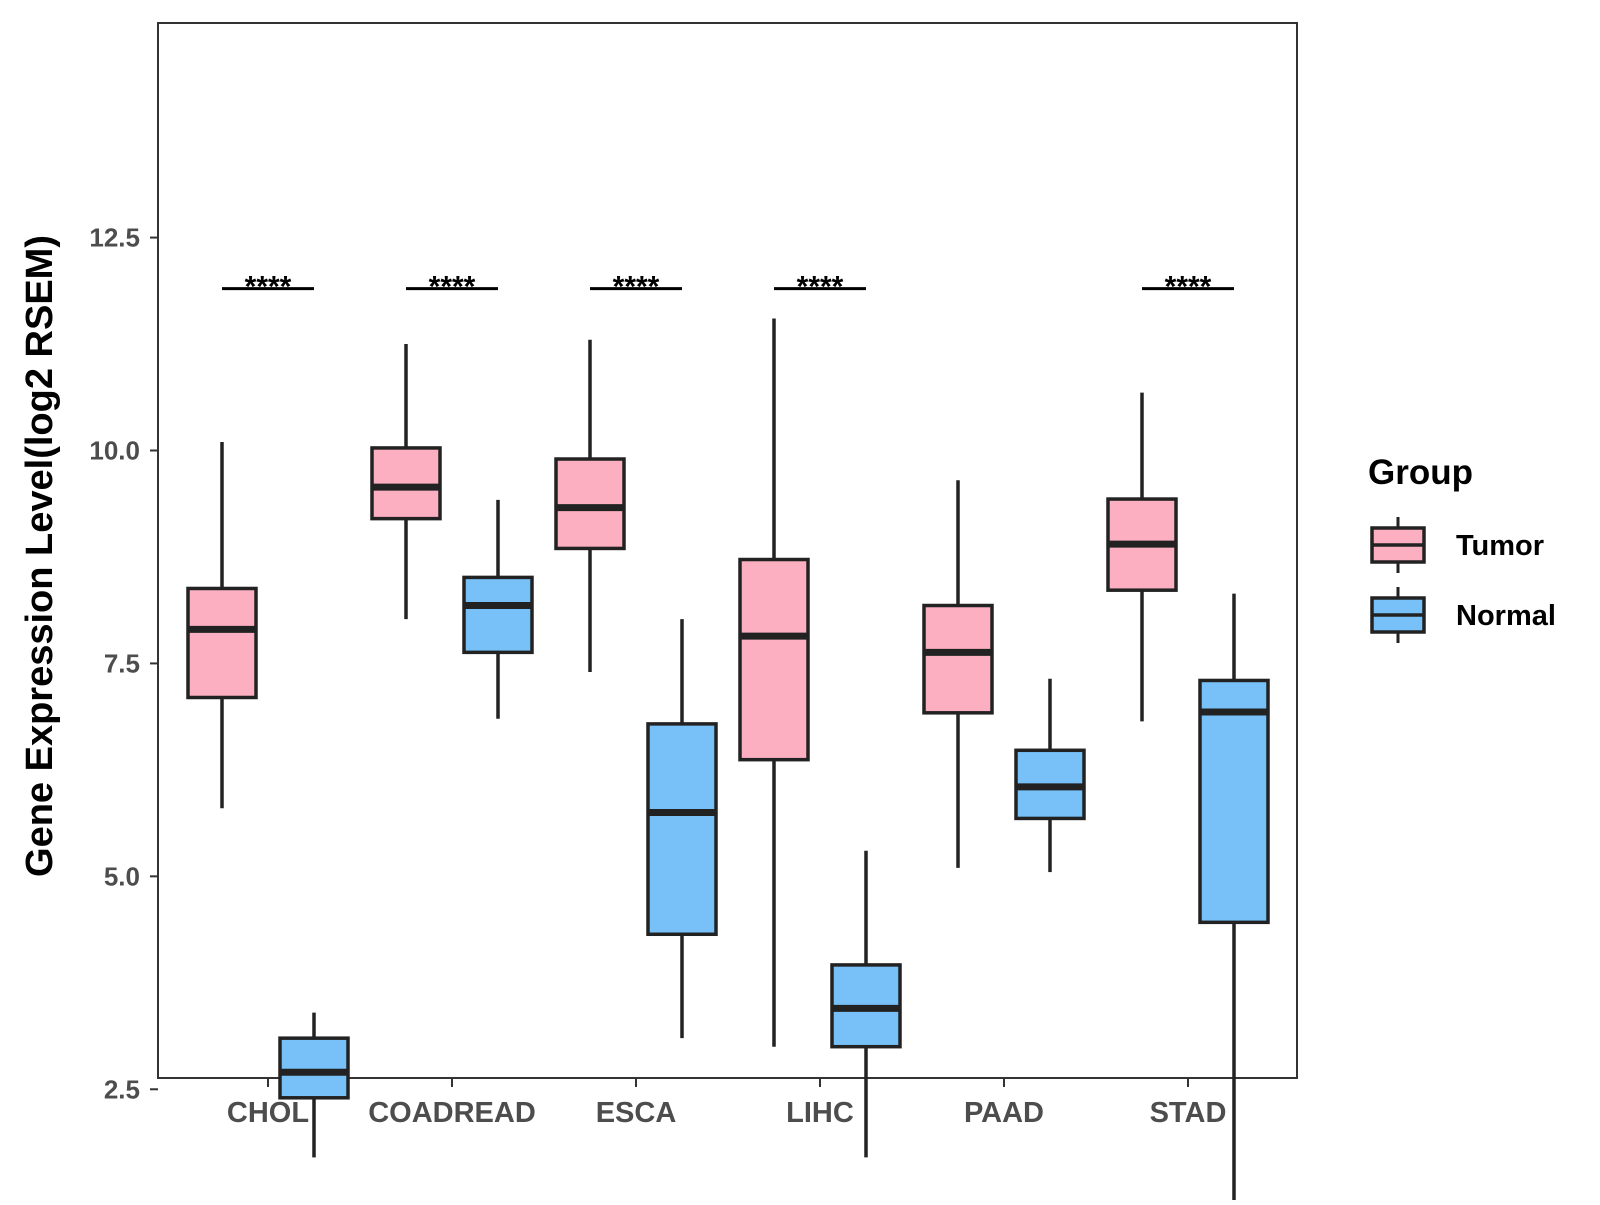 This screenshot has height=1205, width=1600. I want to click on x-tick-label: STAD, so click(1188, 1113).